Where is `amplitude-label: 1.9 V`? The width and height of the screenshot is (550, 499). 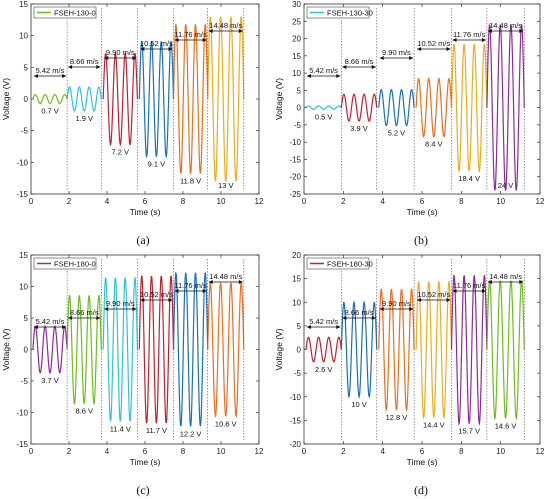 amplitude-label: 1.9 V is located at coordinates (84, 118).